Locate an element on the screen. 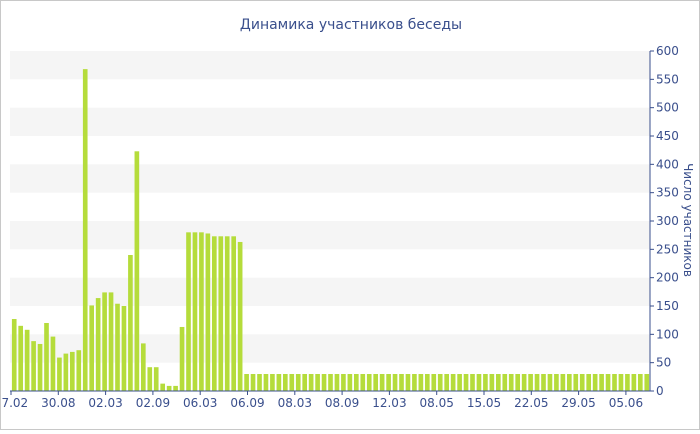  y-tick-label: 550 is located at coordinates (667, 79).